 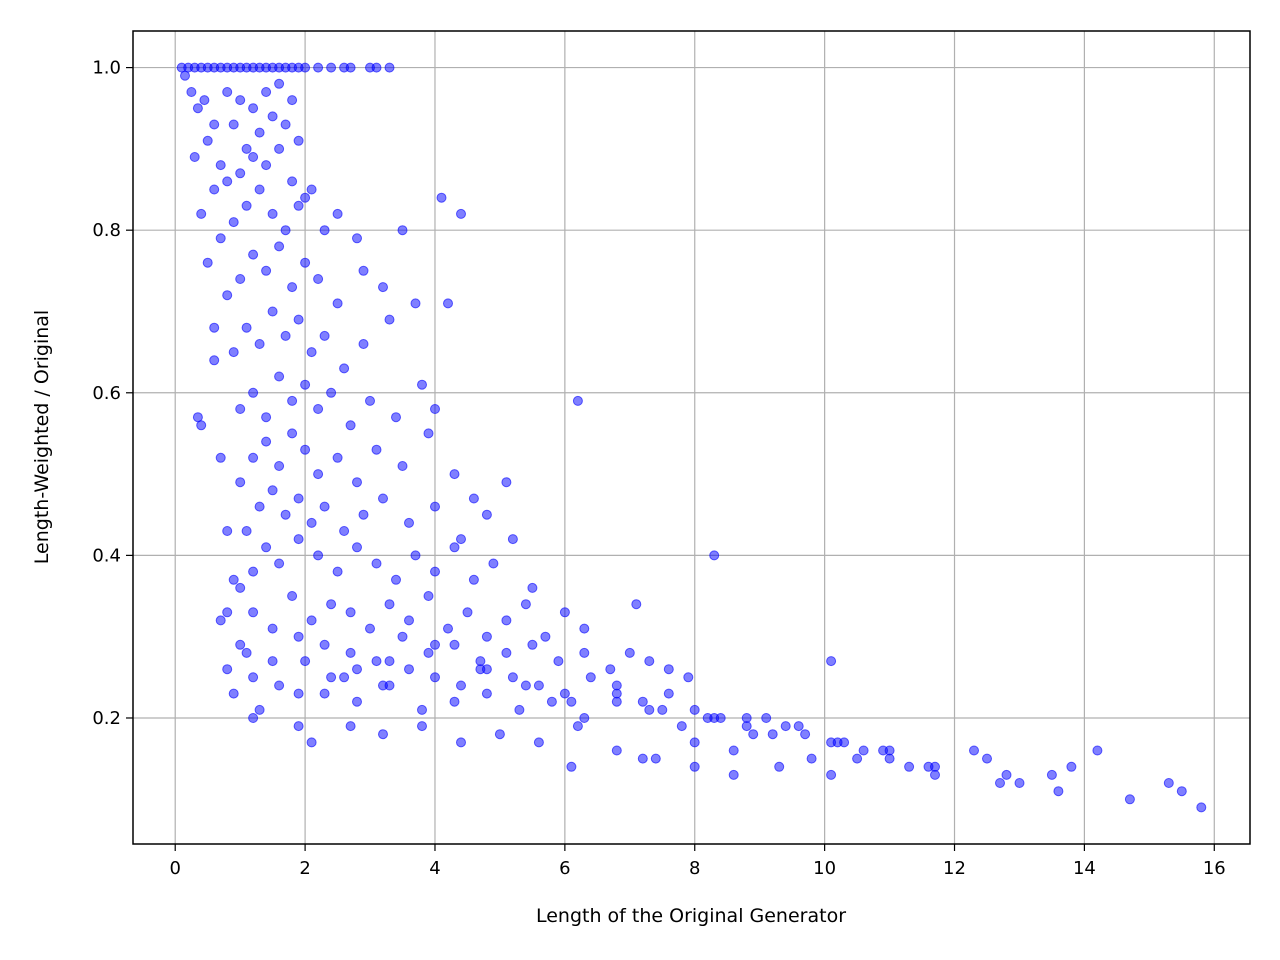 What do you see at coordinates (304, 868) in the screenshot?
I see `x-tick-label: 2` at bounding box center [304, 868].